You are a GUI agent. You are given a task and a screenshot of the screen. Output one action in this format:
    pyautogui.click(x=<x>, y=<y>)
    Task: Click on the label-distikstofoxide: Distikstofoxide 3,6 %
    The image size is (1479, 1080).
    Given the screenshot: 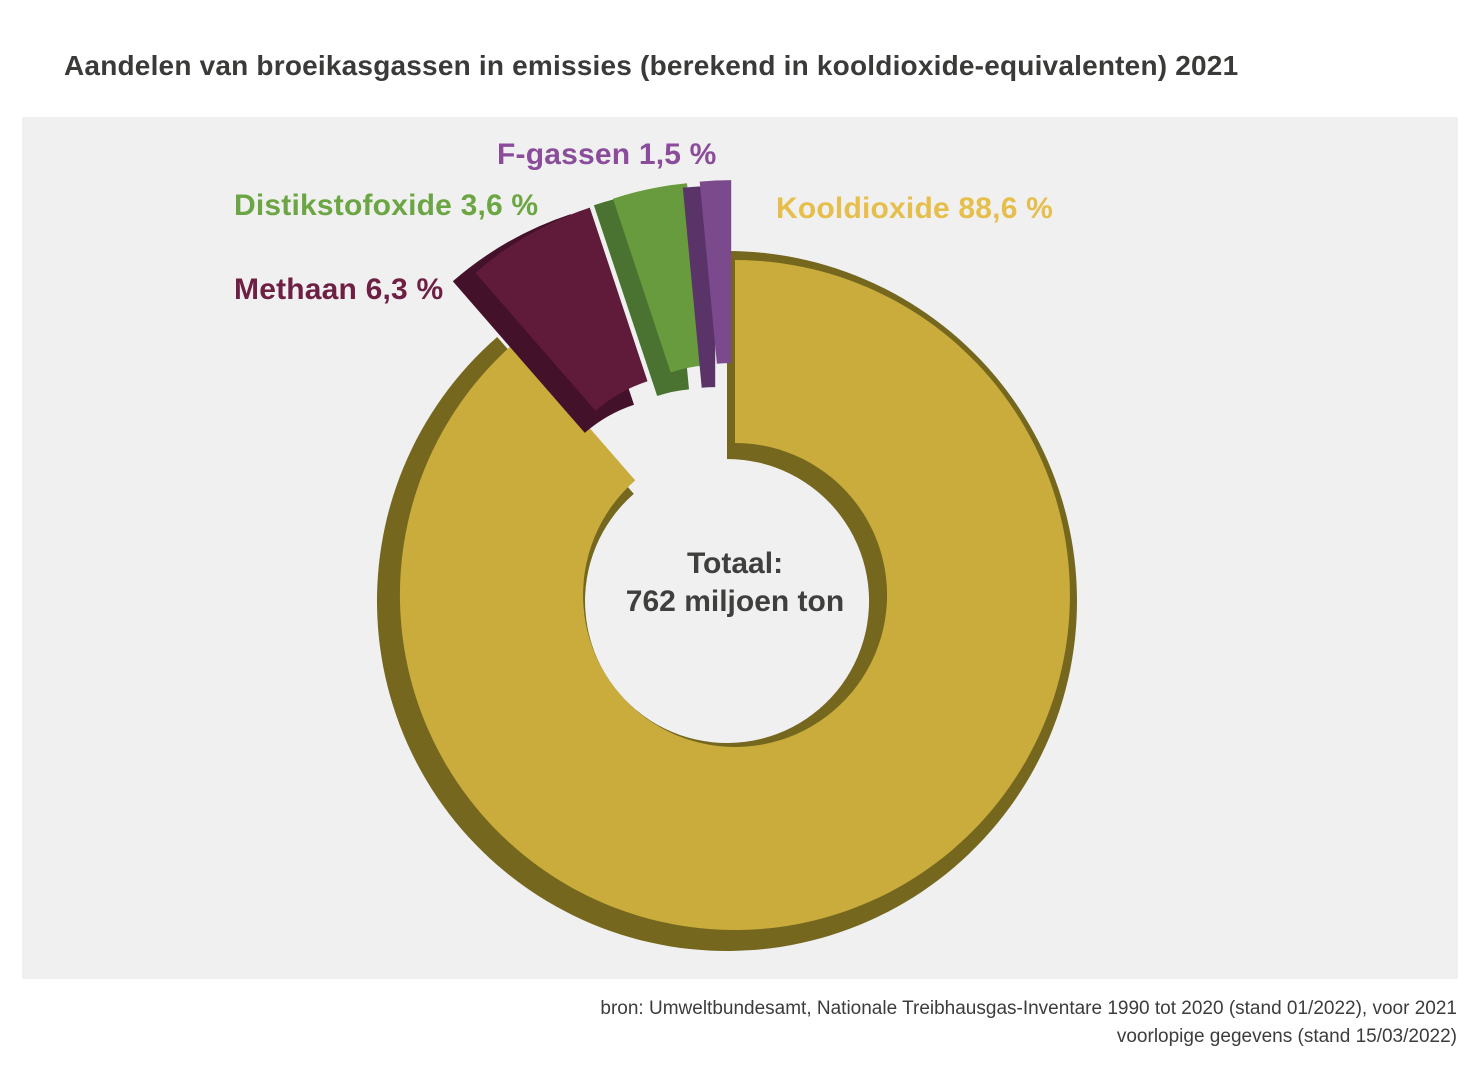 What is the action you would take?
    pyautogui.click(x=386, y=205)
    